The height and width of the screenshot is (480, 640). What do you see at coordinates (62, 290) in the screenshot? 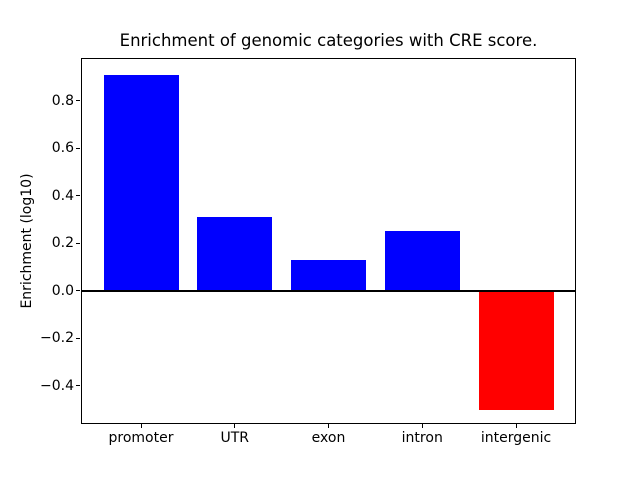
I see `y-tick-label: 0.0` at bounding box center [62, 290].